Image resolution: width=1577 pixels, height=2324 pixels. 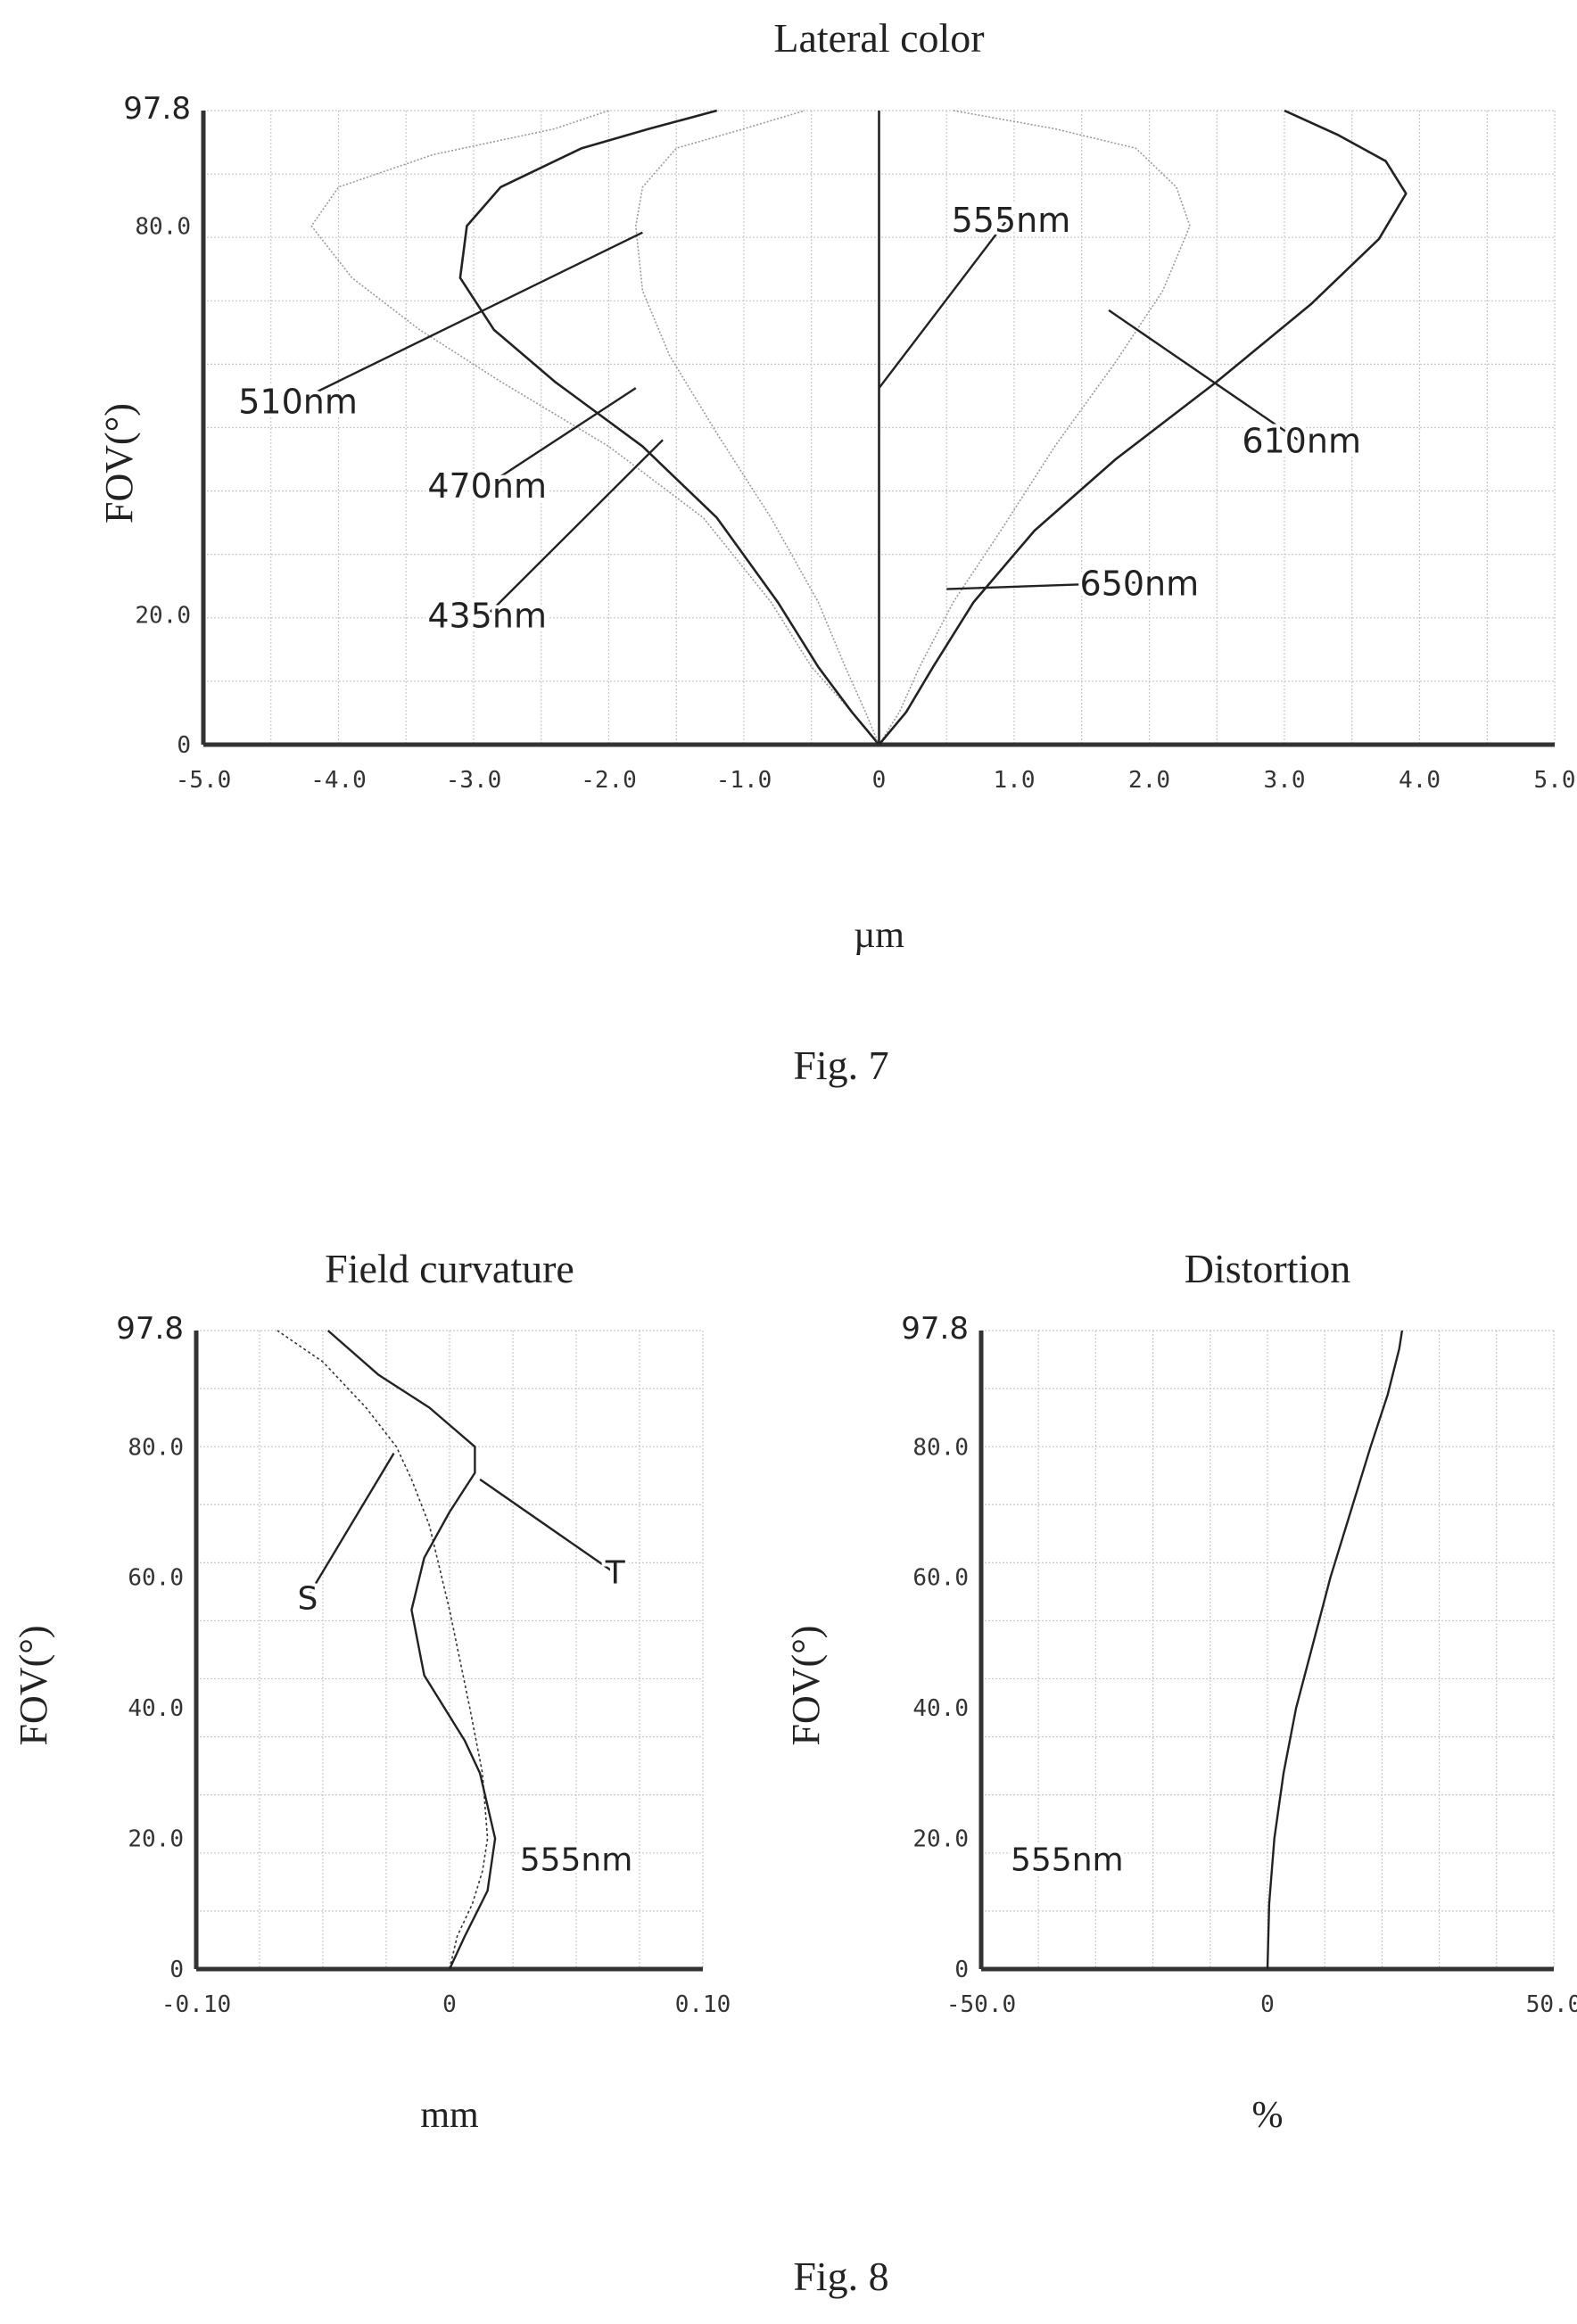 I want to click on x-tick-label: 50.0, so click(x=1552, y=2004).